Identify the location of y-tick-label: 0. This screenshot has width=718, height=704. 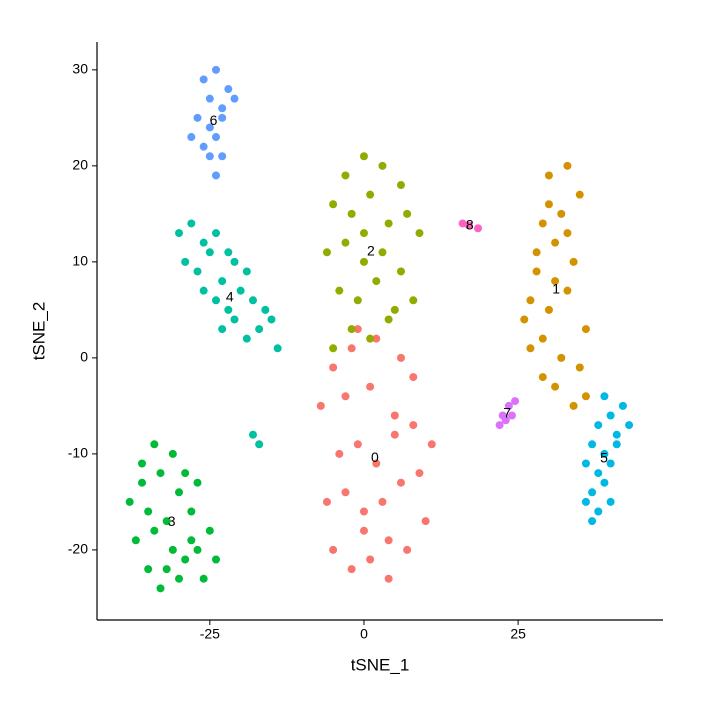
(84, 357).